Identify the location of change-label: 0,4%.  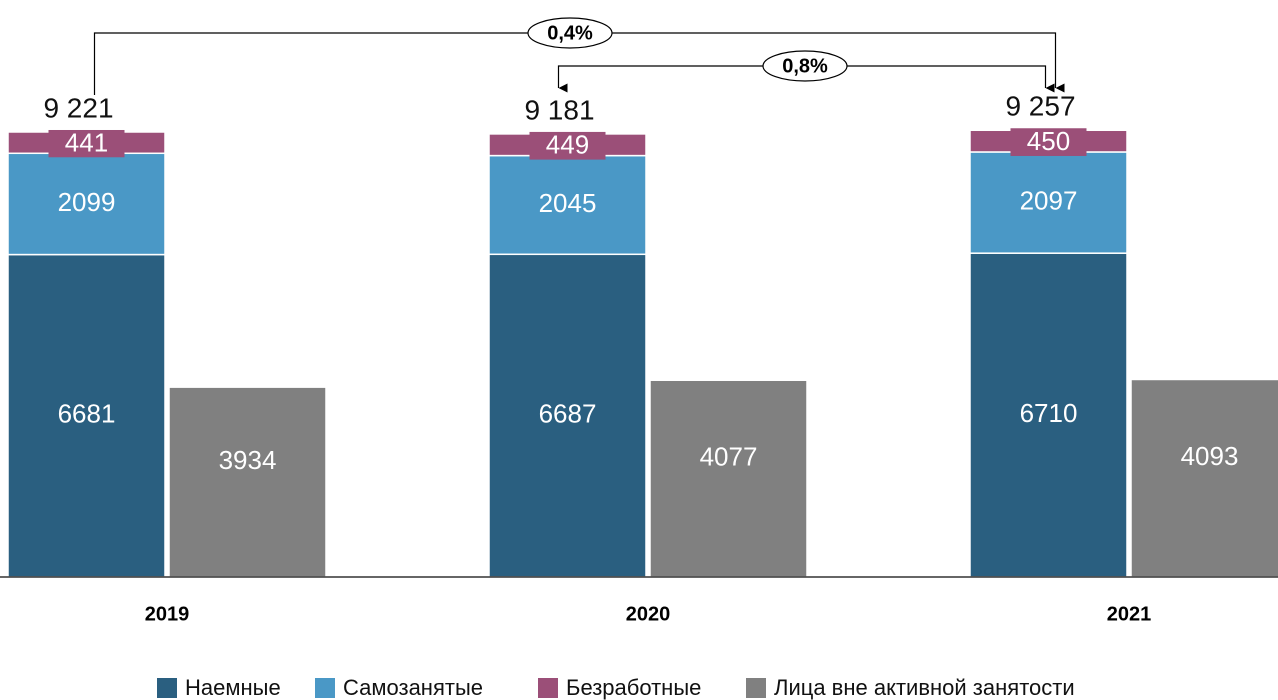
(570, 33).